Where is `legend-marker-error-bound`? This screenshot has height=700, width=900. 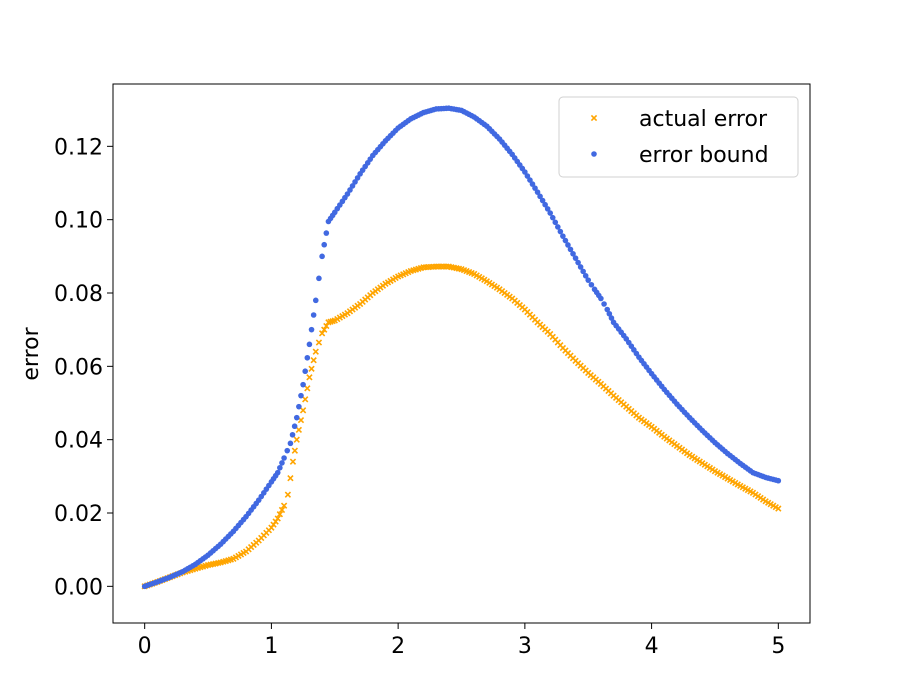 legend-marker-error-bound is located at coordinates (594, 154).